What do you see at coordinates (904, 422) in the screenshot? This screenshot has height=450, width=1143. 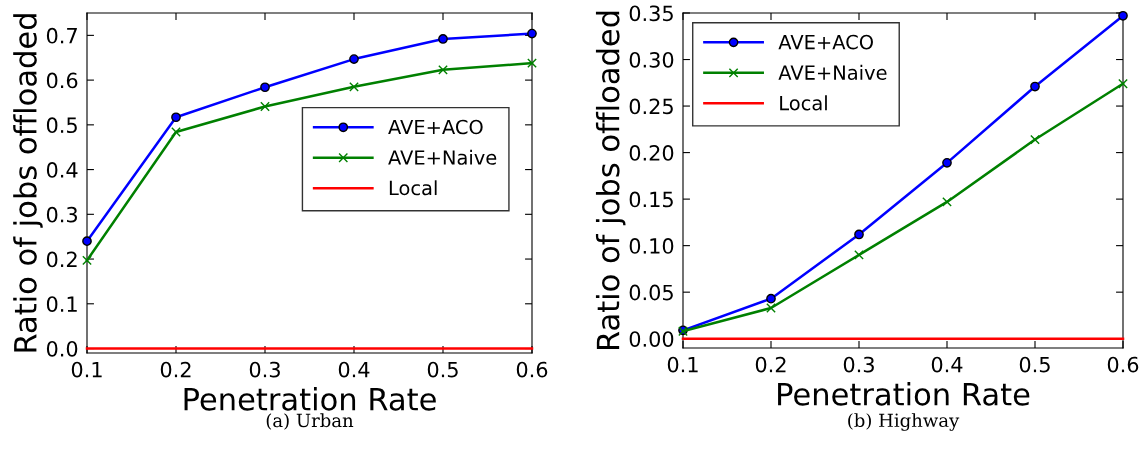 I see `text: (b) Highway` at bounding box center [904, 422].